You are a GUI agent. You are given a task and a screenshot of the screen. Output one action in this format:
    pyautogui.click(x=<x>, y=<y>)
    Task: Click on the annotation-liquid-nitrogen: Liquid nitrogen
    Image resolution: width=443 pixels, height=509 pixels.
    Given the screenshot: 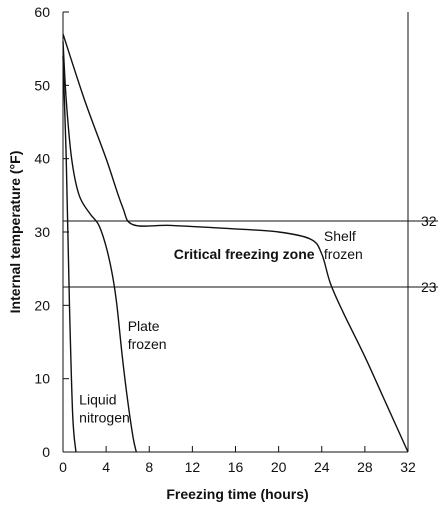 What is the action you would take?
    pyautogui.click(x=104, y=408)
    